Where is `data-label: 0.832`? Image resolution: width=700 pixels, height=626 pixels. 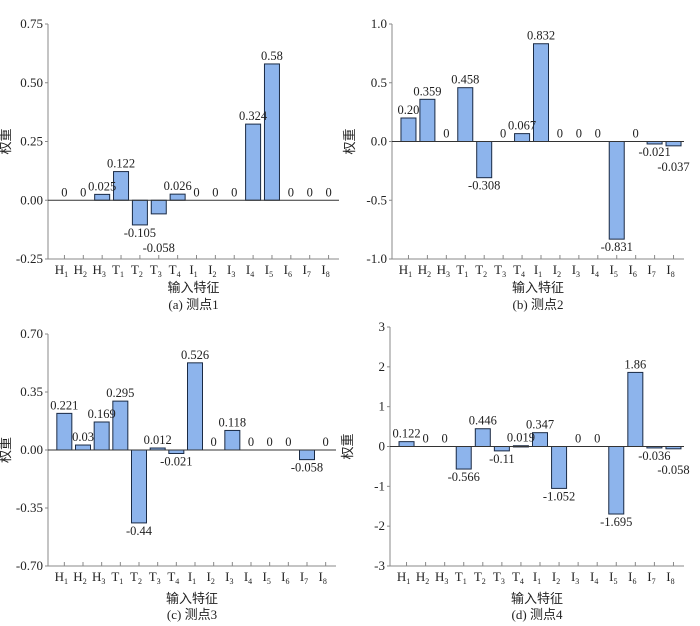 data-label: 0.832 is located at coordinates (541, 36).